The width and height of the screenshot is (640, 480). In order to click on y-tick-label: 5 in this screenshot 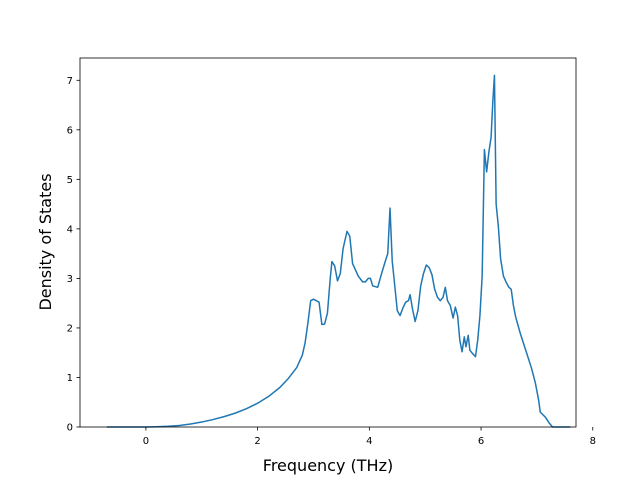, I will do `click(70, 180)`.